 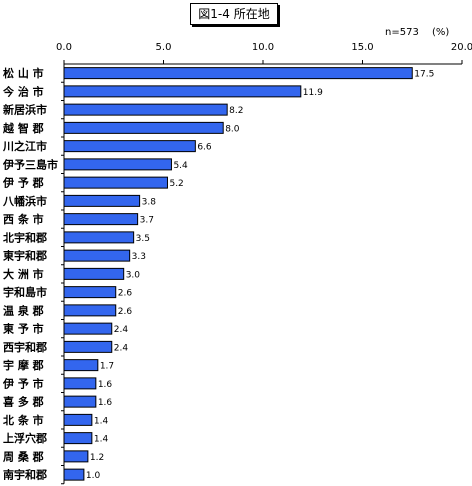 I want to click on value-label: 5.2, so click(x=176, y=184).